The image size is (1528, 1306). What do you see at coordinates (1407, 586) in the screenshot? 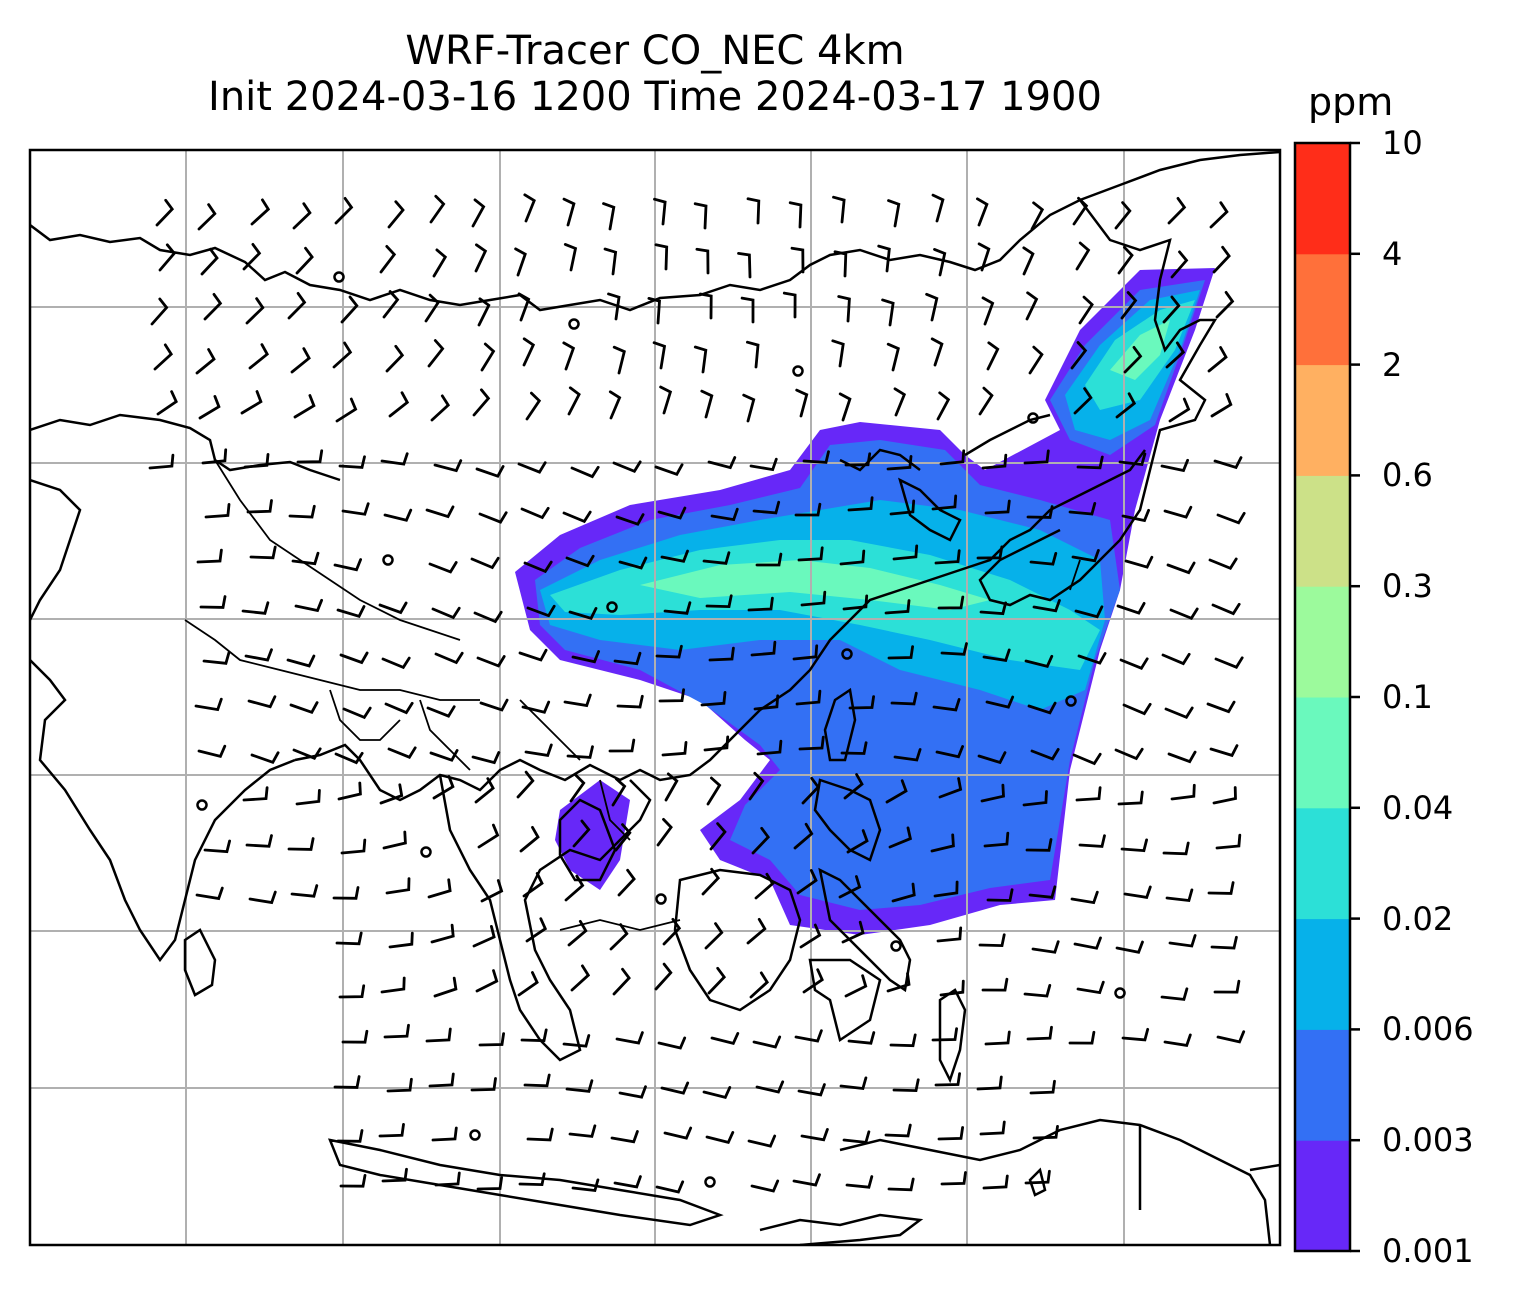
I see `colorbar-tick-label: 0.3` at bounding box center [1407, 586].